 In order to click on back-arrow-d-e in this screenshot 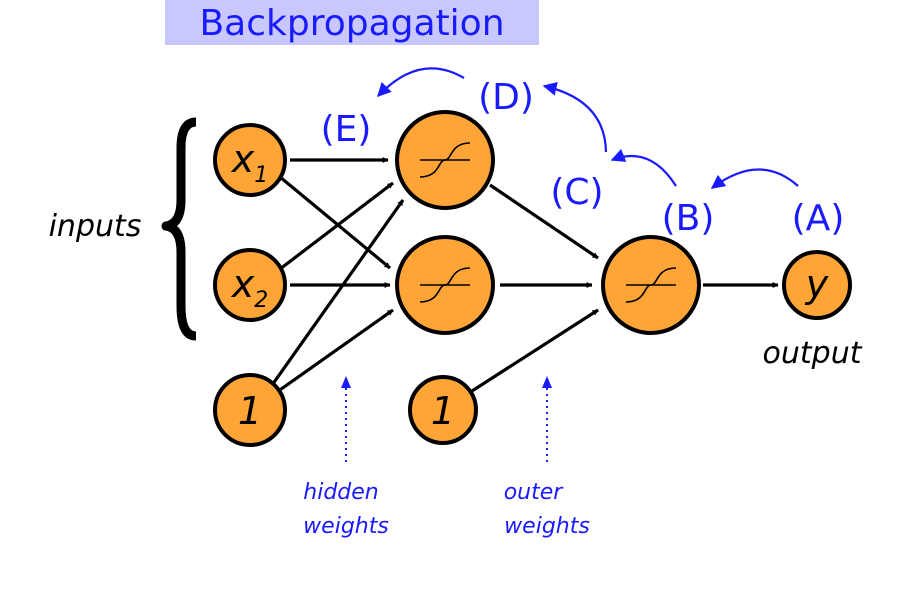, I will do `click(421, 82)`.